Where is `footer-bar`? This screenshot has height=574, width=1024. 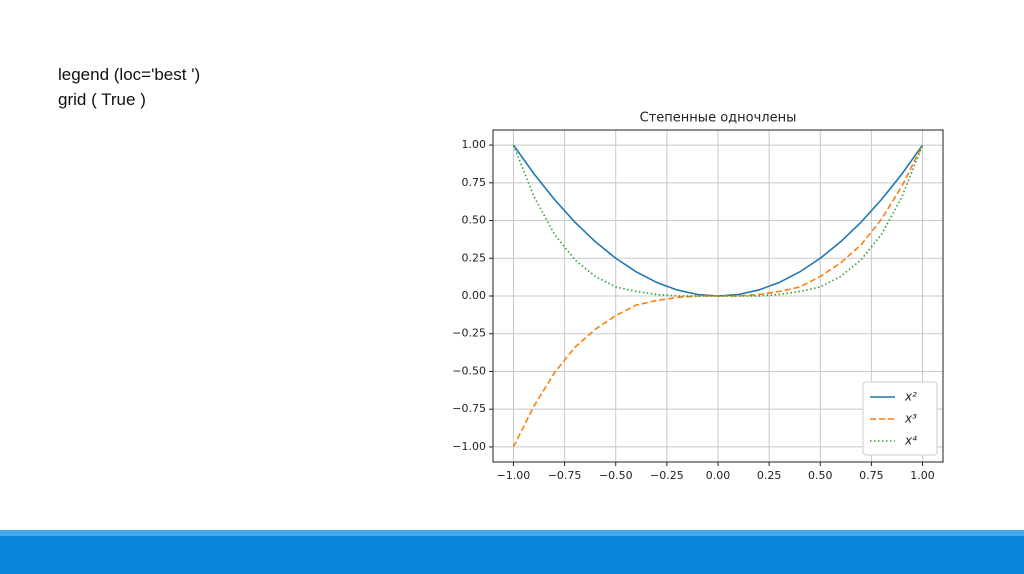
footer-bar is located at coordinates (512, 555).